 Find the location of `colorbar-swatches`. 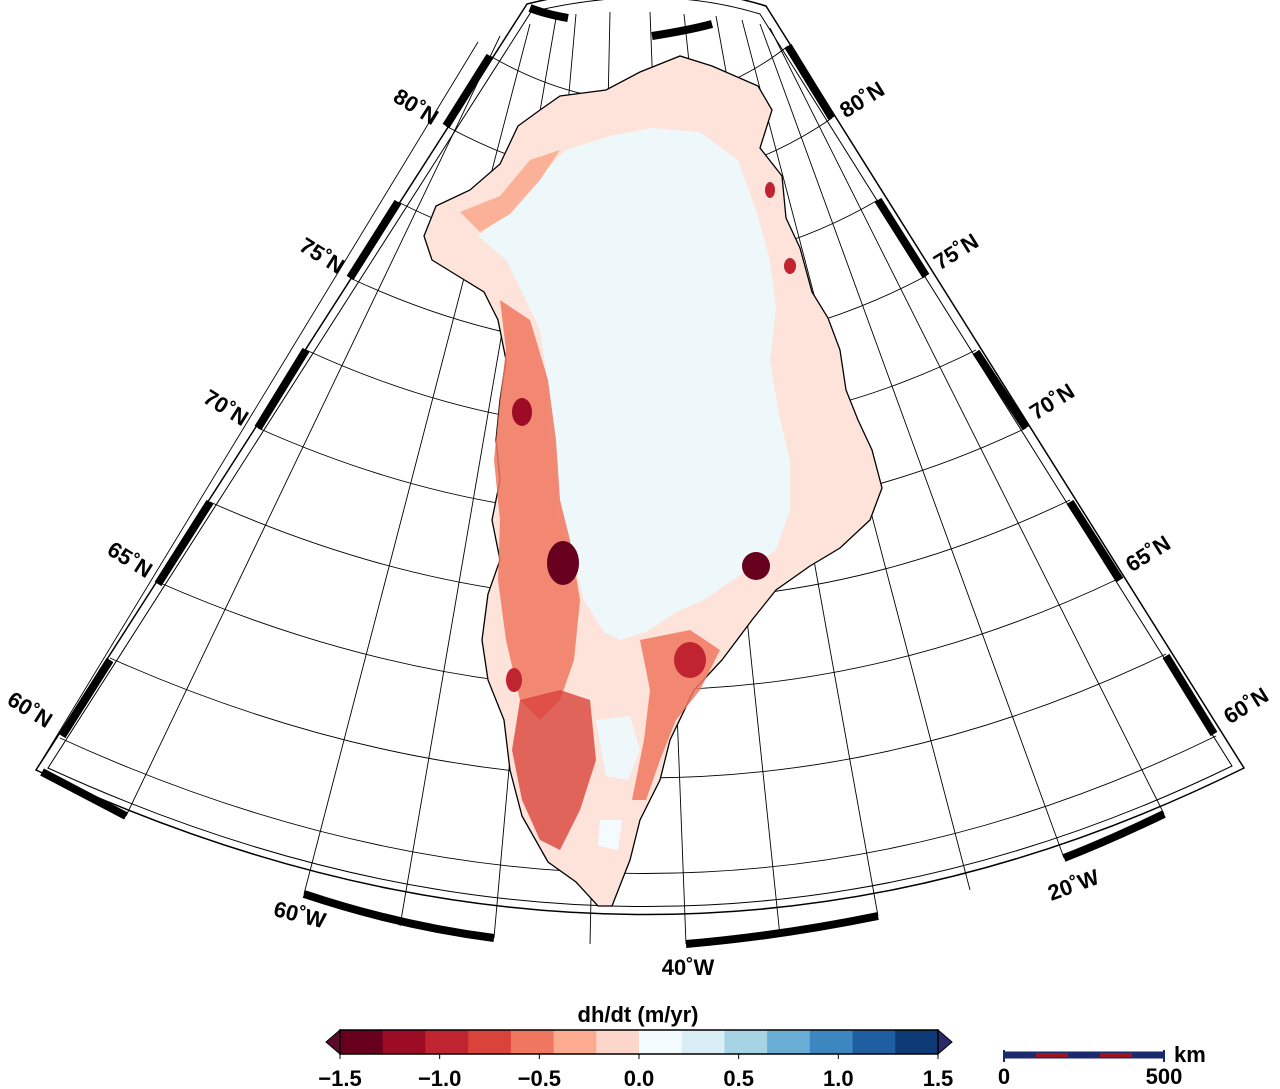

colorbar-swatches is located at coordinates (639, 1042).